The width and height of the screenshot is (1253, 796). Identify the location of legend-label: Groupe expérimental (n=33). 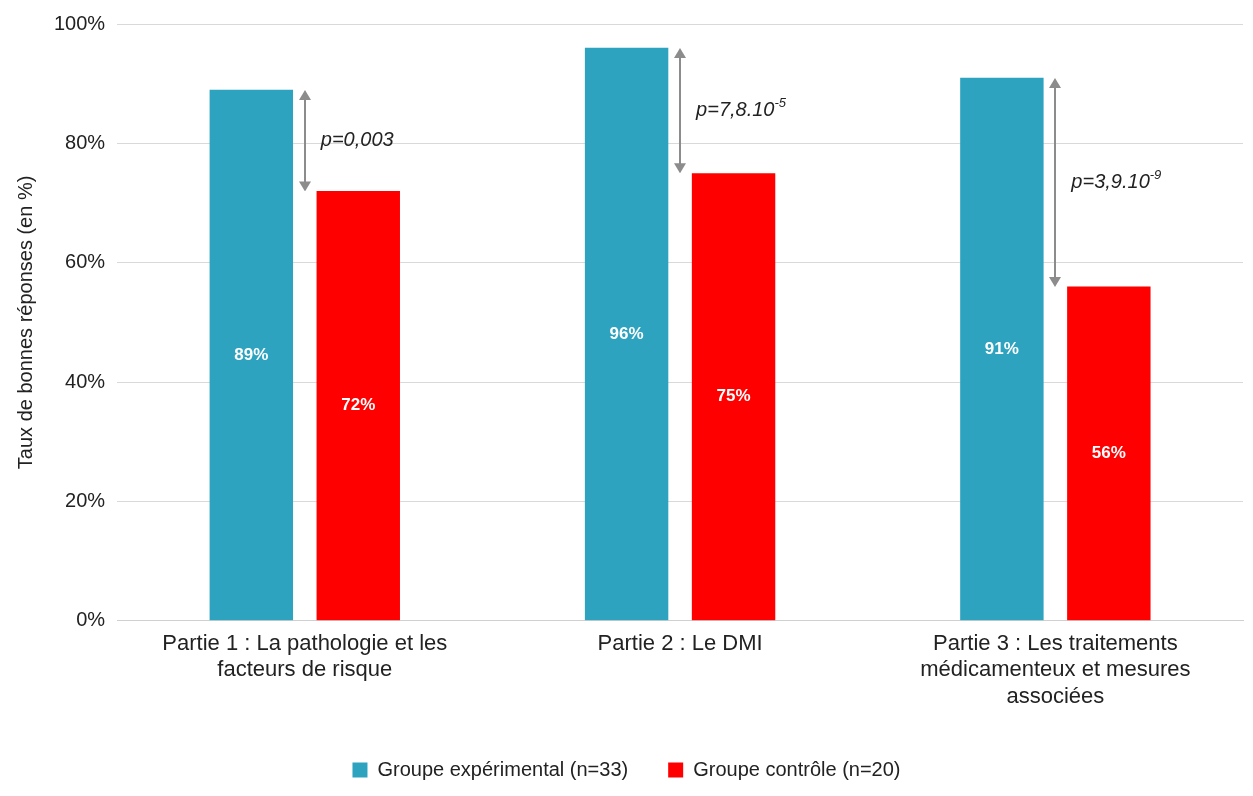
(503, 768).